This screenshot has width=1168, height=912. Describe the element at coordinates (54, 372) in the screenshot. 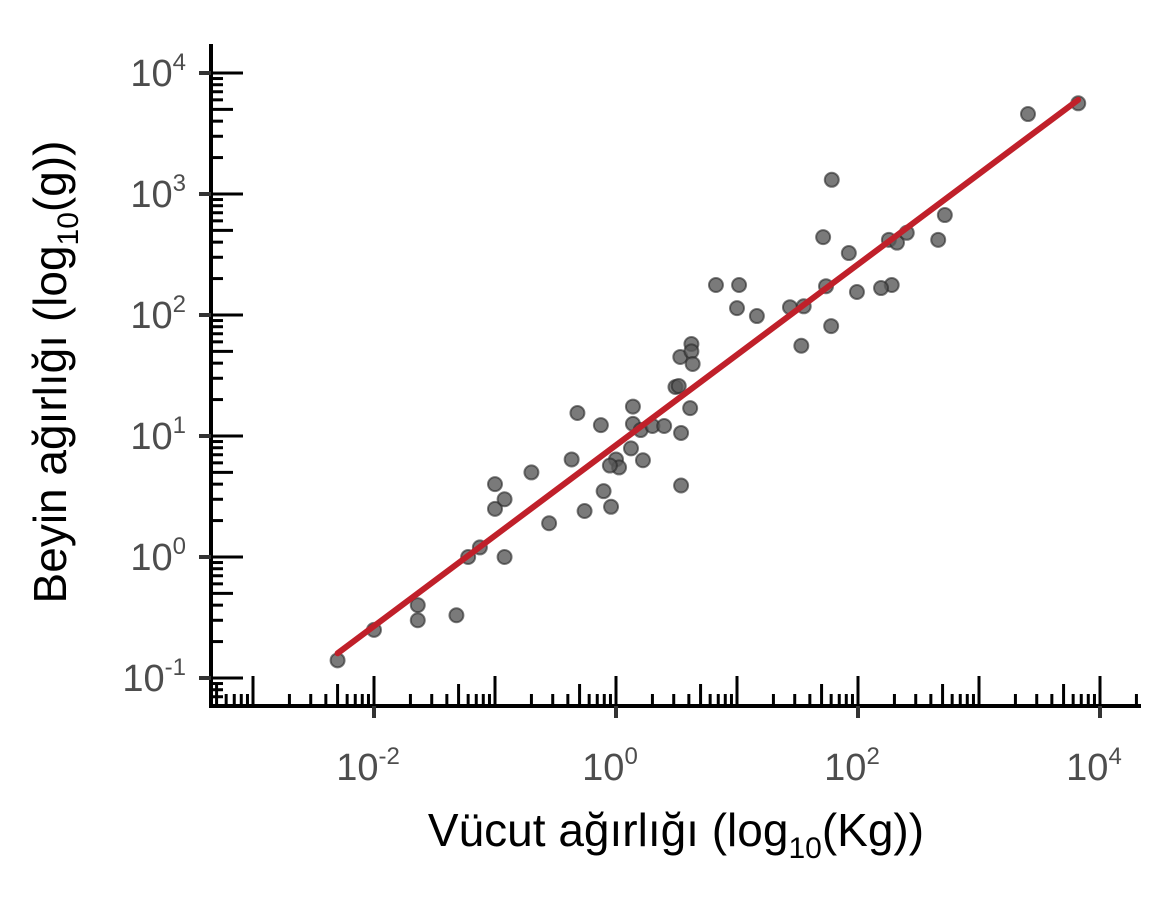

I see `y-axis-title: Beyin ağırlığı (log10(g))` at that location.